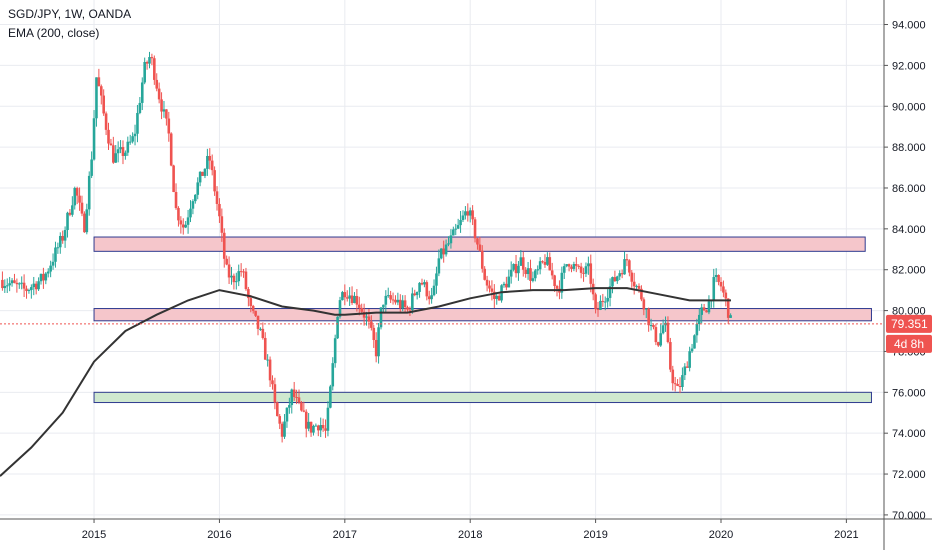  Describe the element at coordinates (909, 66) in the screenshot. I see `y-tick-label: 92.000` at that location.